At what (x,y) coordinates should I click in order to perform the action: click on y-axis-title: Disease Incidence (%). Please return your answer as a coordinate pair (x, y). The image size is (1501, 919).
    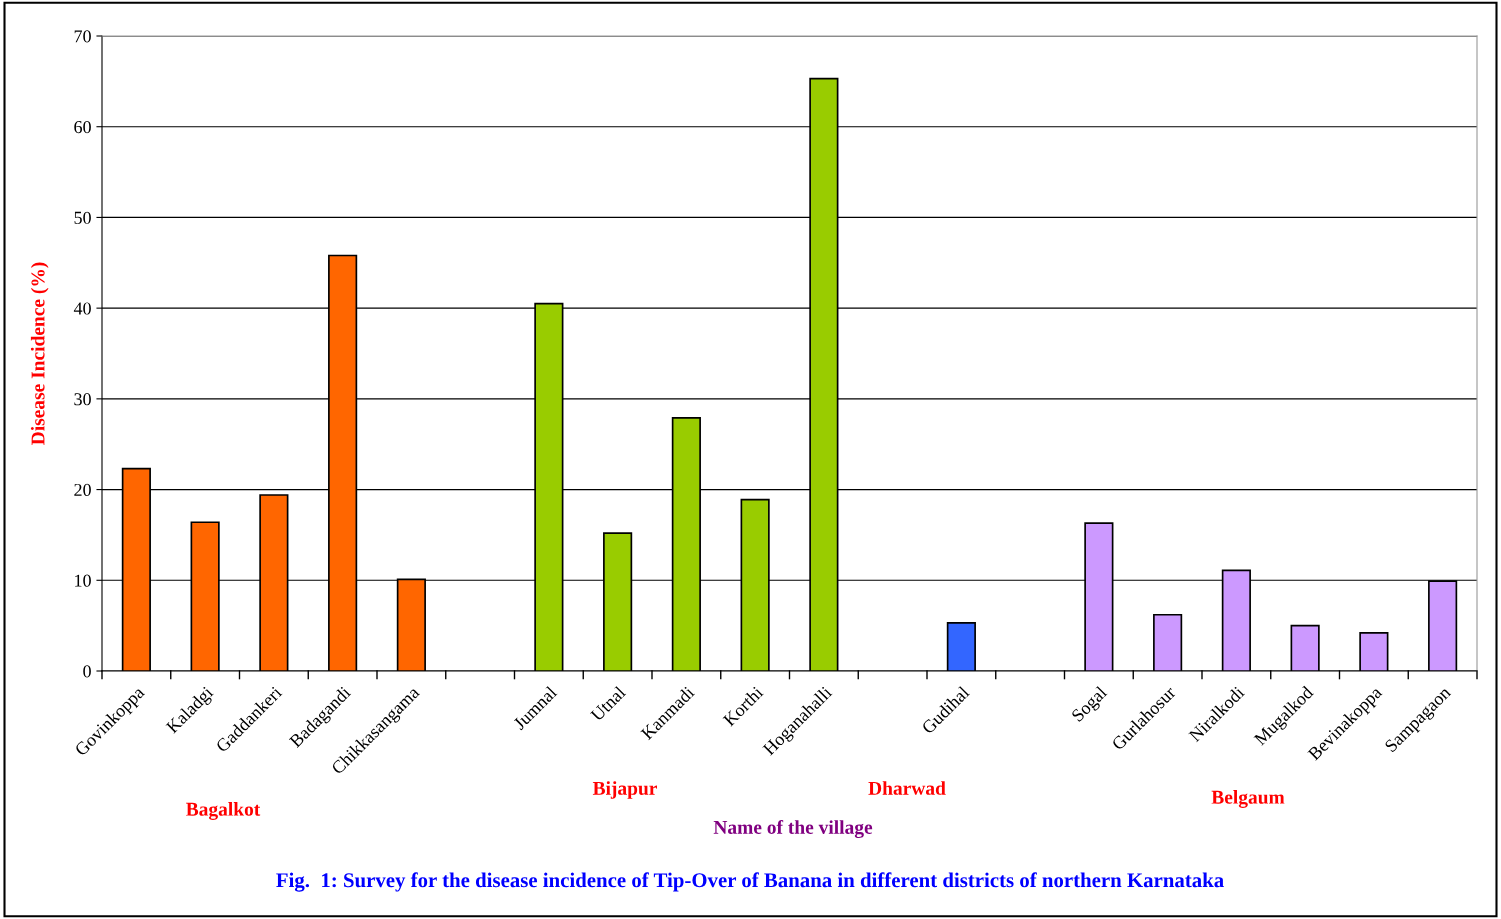
    Looking at the image, I should click on (39, 353).